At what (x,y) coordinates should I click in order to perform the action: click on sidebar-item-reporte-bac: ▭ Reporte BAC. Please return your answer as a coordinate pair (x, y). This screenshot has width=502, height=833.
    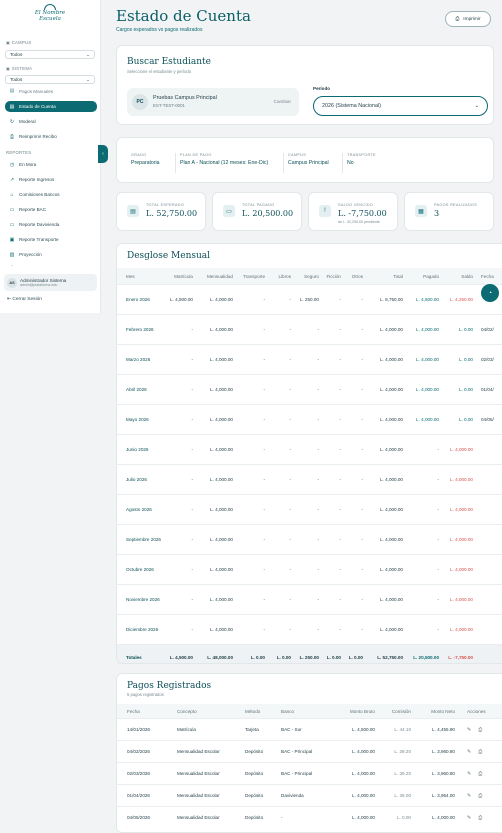
    Looking at the image, I should click on (28, 209).